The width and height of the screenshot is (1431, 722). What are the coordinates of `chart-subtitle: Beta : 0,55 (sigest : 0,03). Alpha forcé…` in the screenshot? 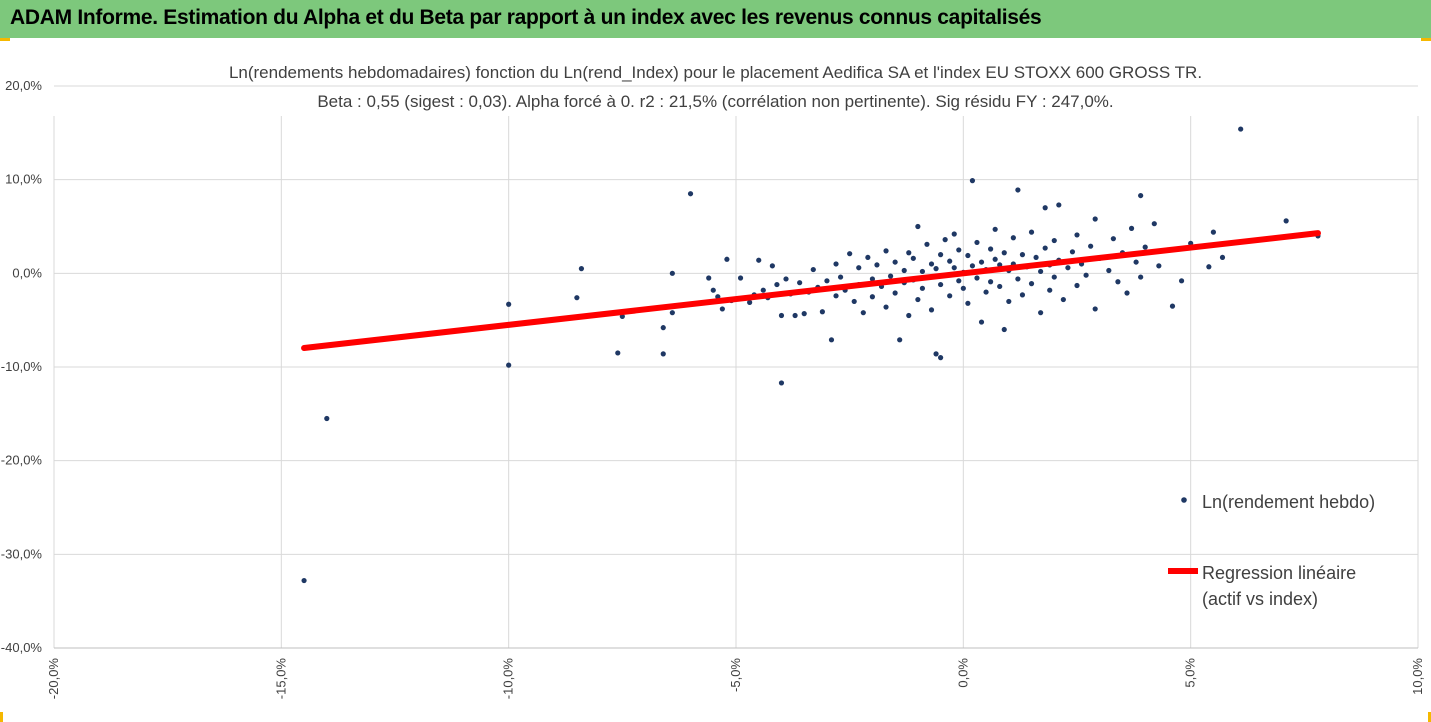 It's located at (715, 101).